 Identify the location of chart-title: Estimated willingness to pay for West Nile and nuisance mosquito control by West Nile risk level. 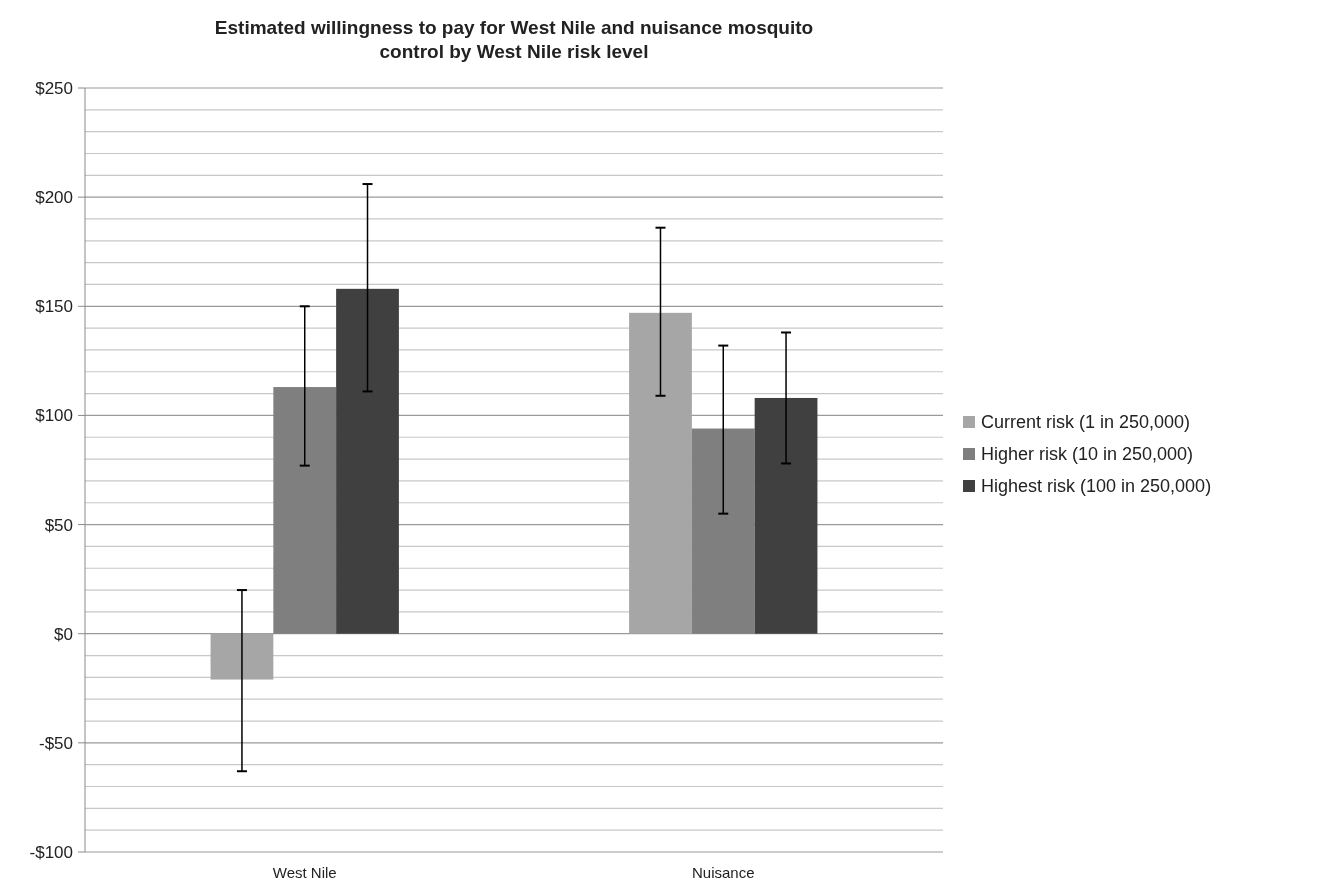
(514, 39).